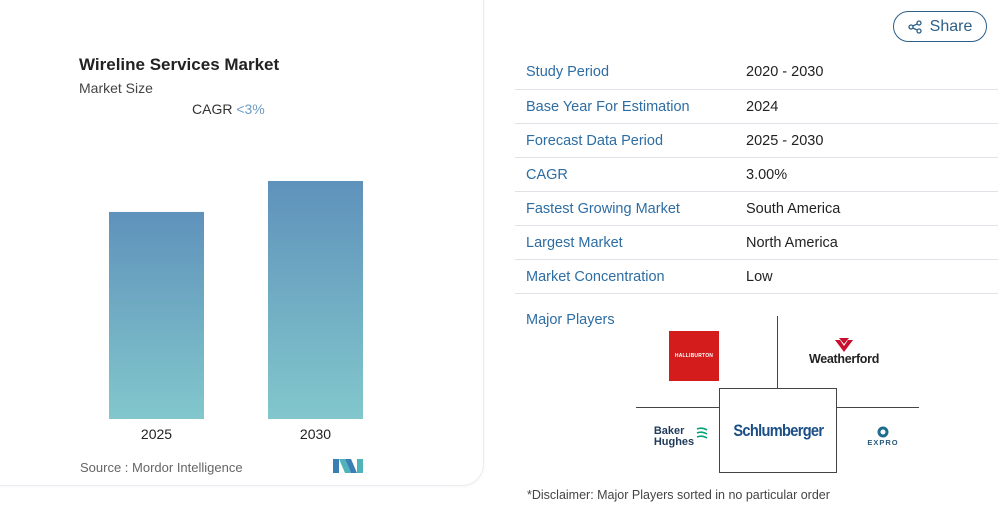 This screenshot has width=998, height=526. What do you see at coordinates (236, 311) in the screenshot?
I see `market-size-chart: 2025 2030` at bounding box center [236, 311].